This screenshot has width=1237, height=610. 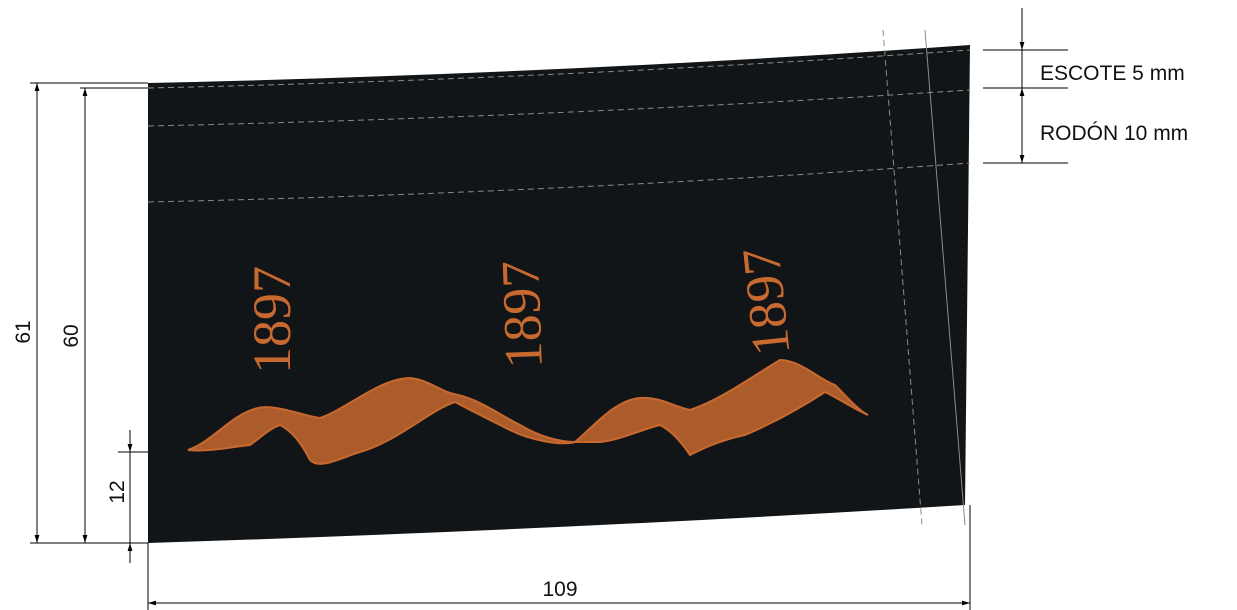 I want to click on dimension-label: 109, so click(x=559, y=589).